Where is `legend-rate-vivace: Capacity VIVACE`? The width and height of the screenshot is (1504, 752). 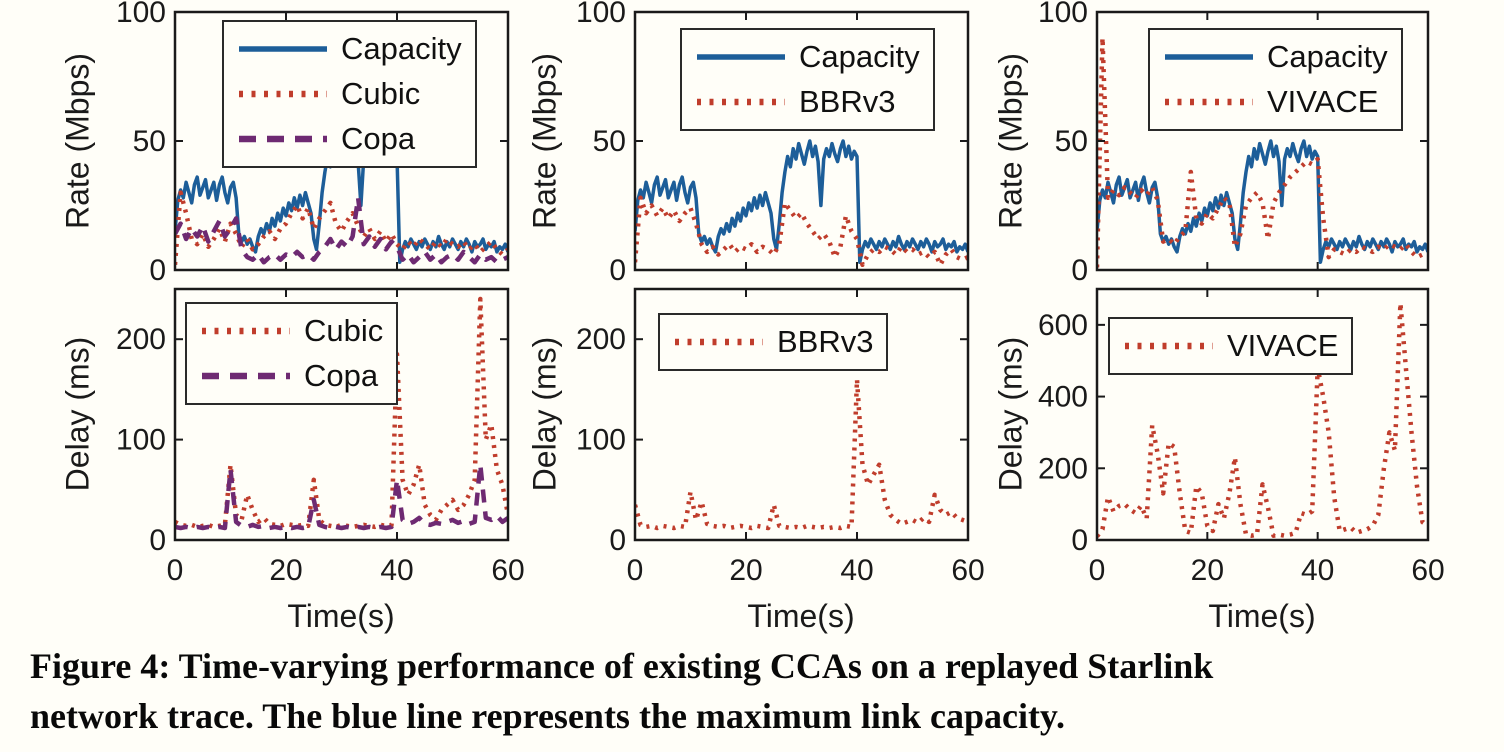 legend-rate-vivace: Capacity VIVACE is located at coordinates (1275, 79).